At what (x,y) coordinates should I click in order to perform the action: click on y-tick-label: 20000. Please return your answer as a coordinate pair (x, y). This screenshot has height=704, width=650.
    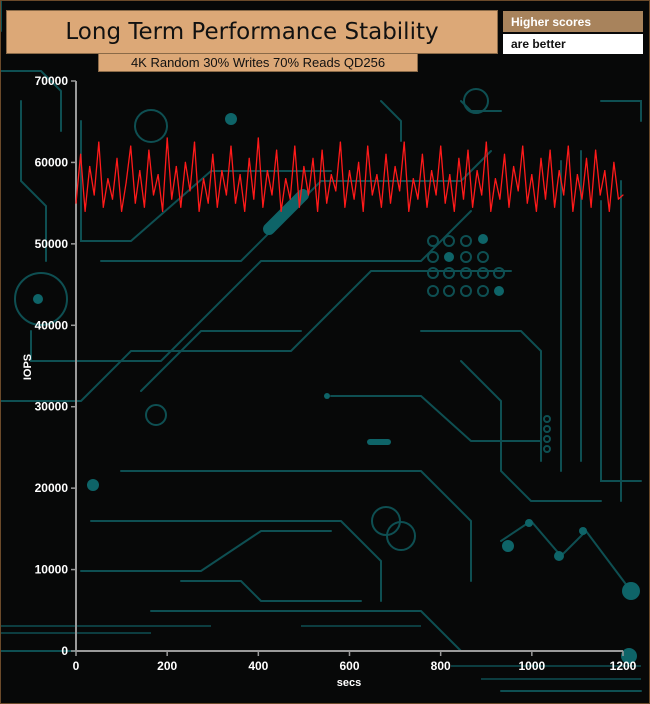
    Looking at the image, I should click on (52, 488).